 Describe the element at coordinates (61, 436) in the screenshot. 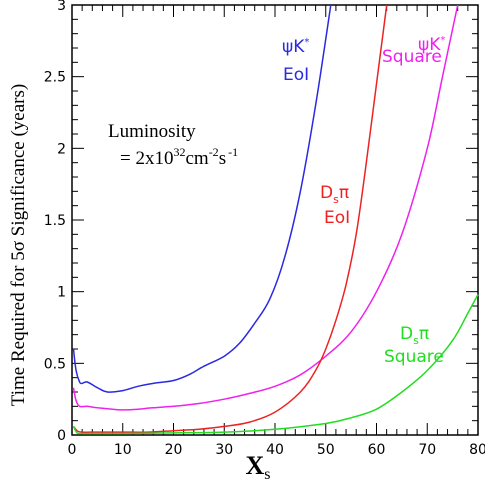

I see `y-tick-label: 0` at that location.